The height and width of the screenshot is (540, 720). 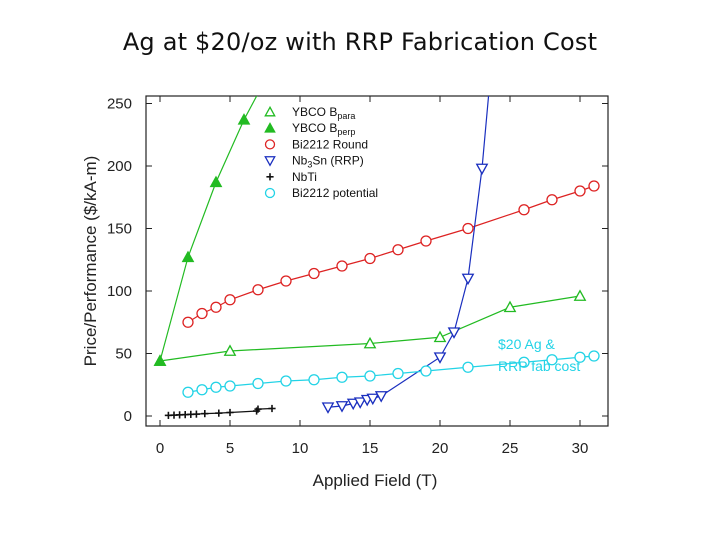 What do you see at coordinates (323, 113) in the screenshot?
I see `legend-label-ybco-b-para: YBCO Bpara` at bounding box center [323, 113].